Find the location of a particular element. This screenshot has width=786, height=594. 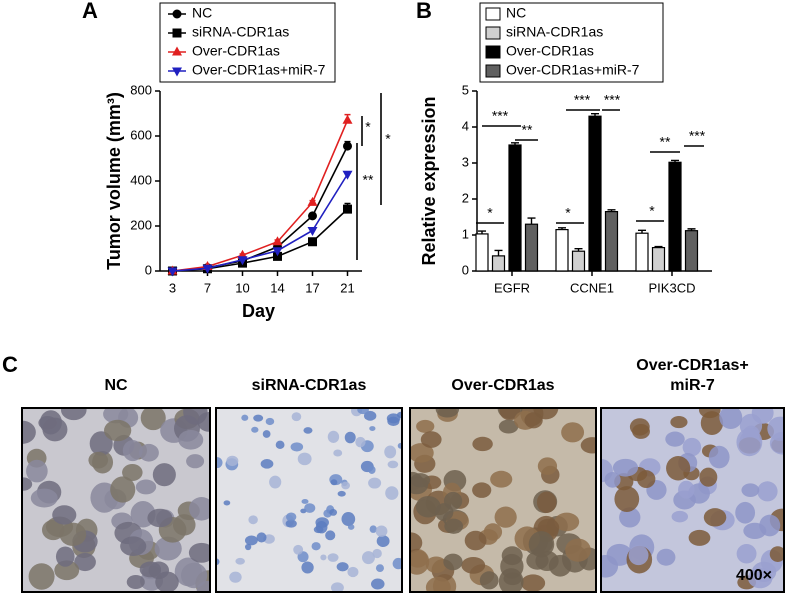

panel-label: B is located at coordinates (424, 11).